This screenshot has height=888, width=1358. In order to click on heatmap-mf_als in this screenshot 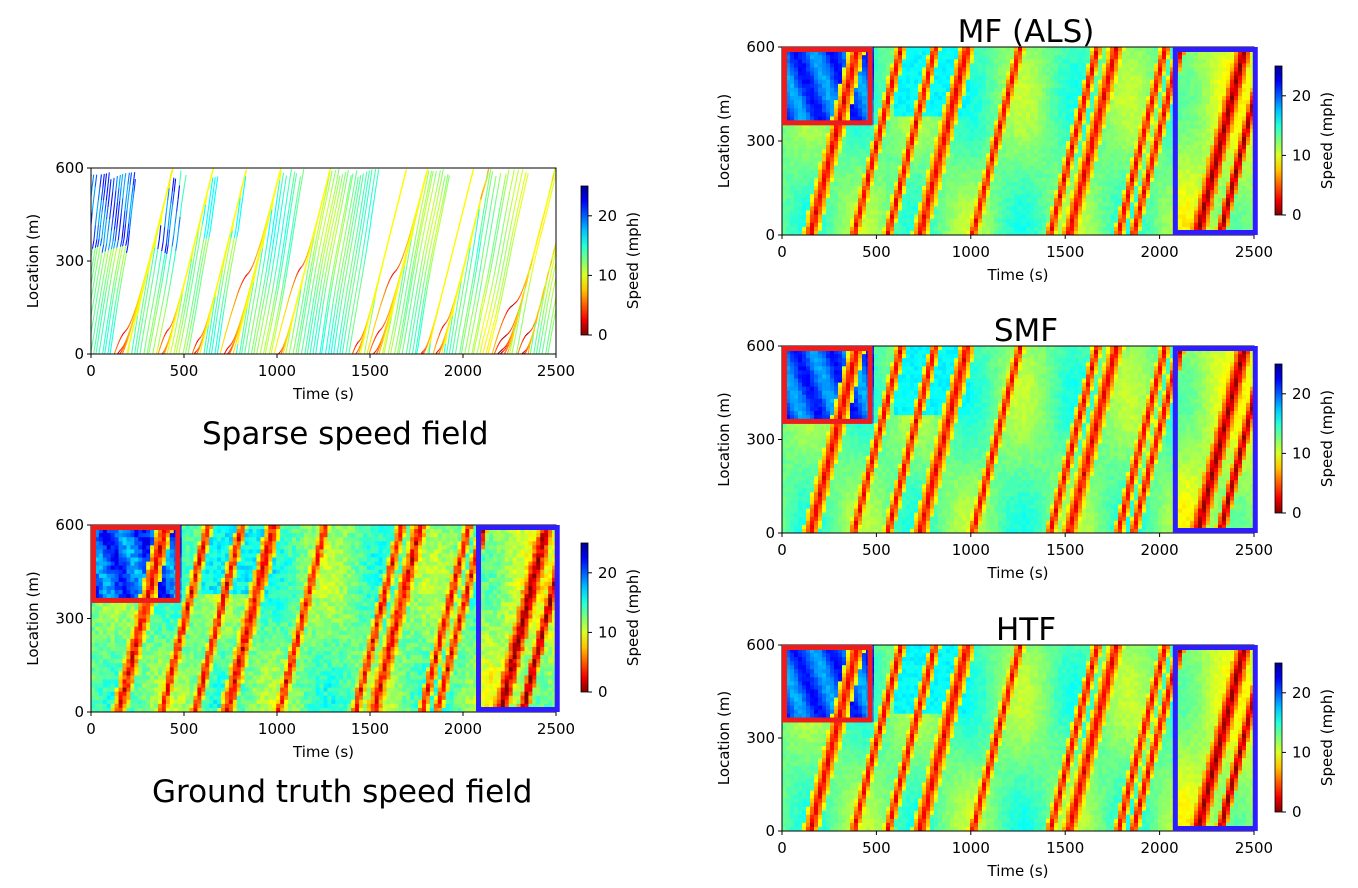, I will do `click(1018, 141)`.